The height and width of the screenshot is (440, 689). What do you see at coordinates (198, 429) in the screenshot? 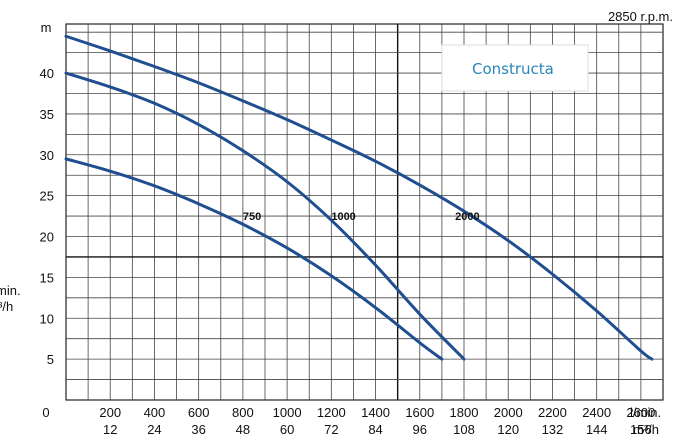
I see `x-tick-label-m3h: 36` at bounding box center [198, 429].